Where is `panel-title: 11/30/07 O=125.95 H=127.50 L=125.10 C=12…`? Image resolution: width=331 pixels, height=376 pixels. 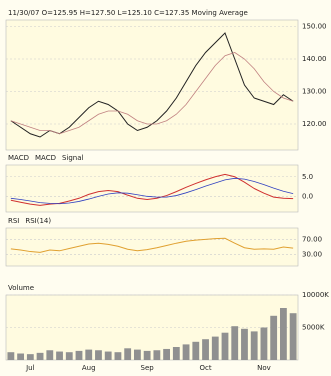 panel-title: 11/30/07 O=125.95 H=127.50 L=125.10 C=12… is located at coordinates (128, 13).